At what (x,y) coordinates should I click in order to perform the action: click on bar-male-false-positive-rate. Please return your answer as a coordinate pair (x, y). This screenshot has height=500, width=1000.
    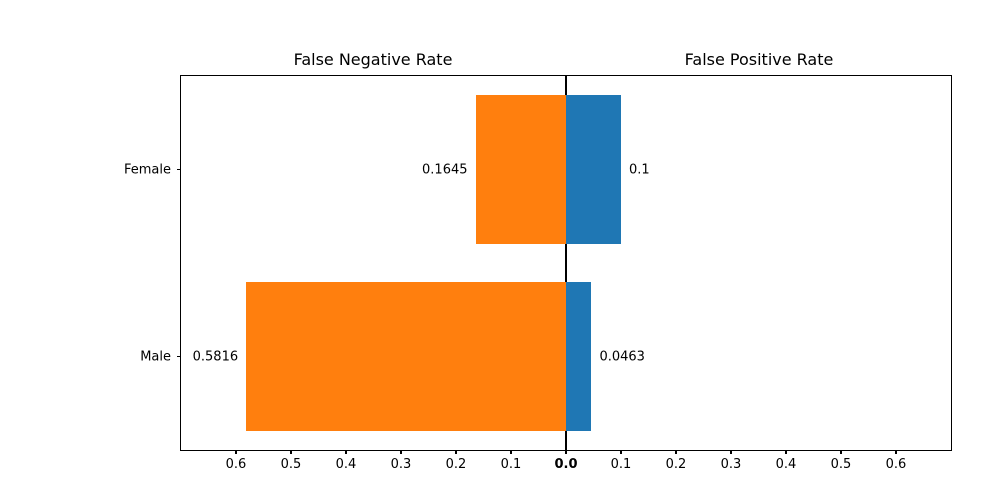
    Looking at the image, I should click on (579, 356).